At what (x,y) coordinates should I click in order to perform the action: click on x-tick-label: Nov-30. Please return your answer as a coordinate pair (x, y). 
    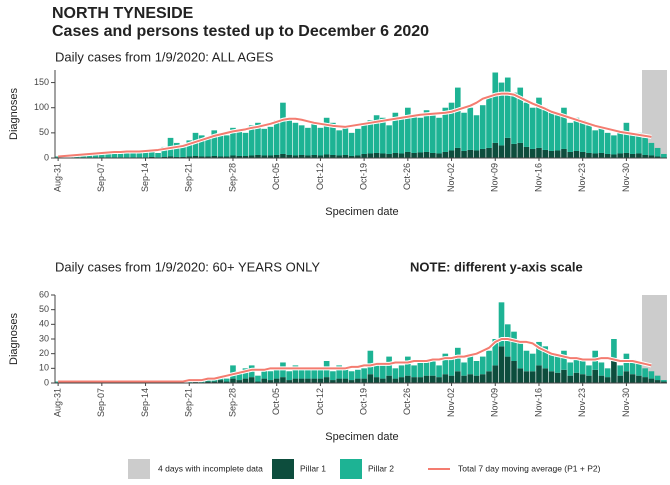
    Looking at the image, I should click on (626, 402).